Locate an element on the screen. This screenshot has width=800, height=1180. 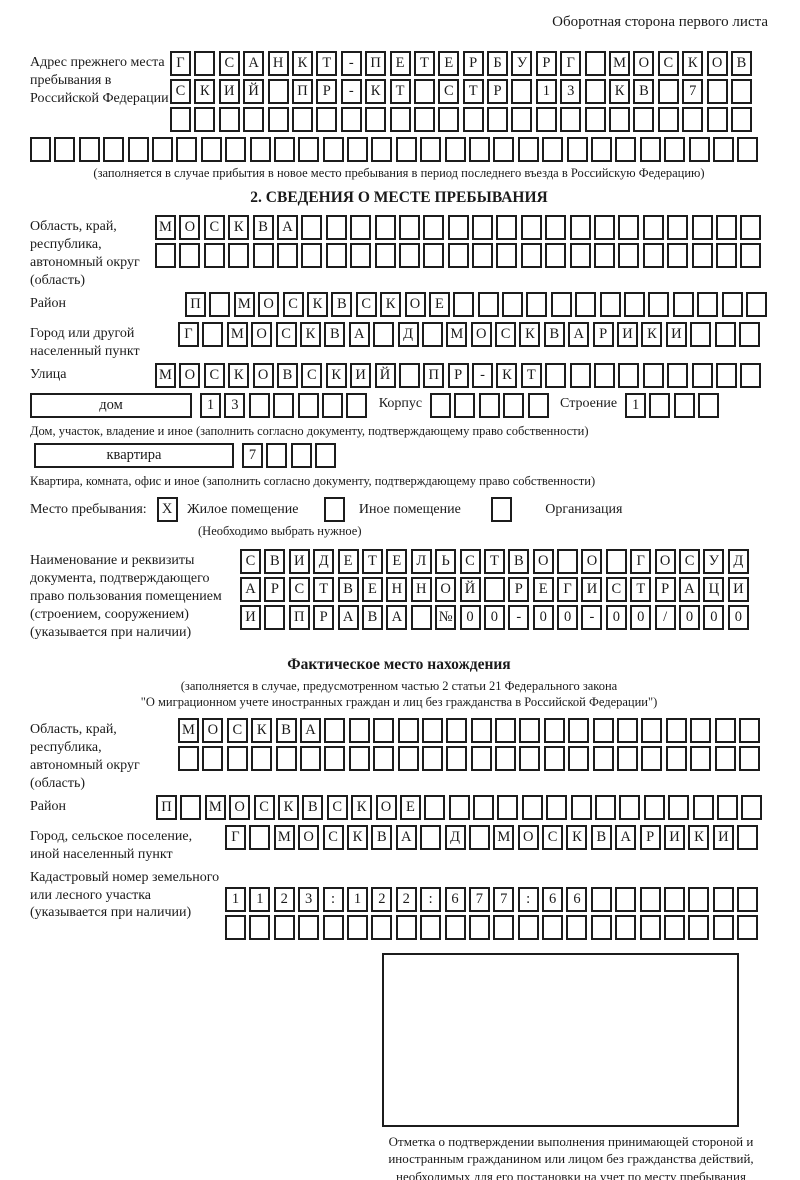
char-box: Е is located at coordinates (410, 807).